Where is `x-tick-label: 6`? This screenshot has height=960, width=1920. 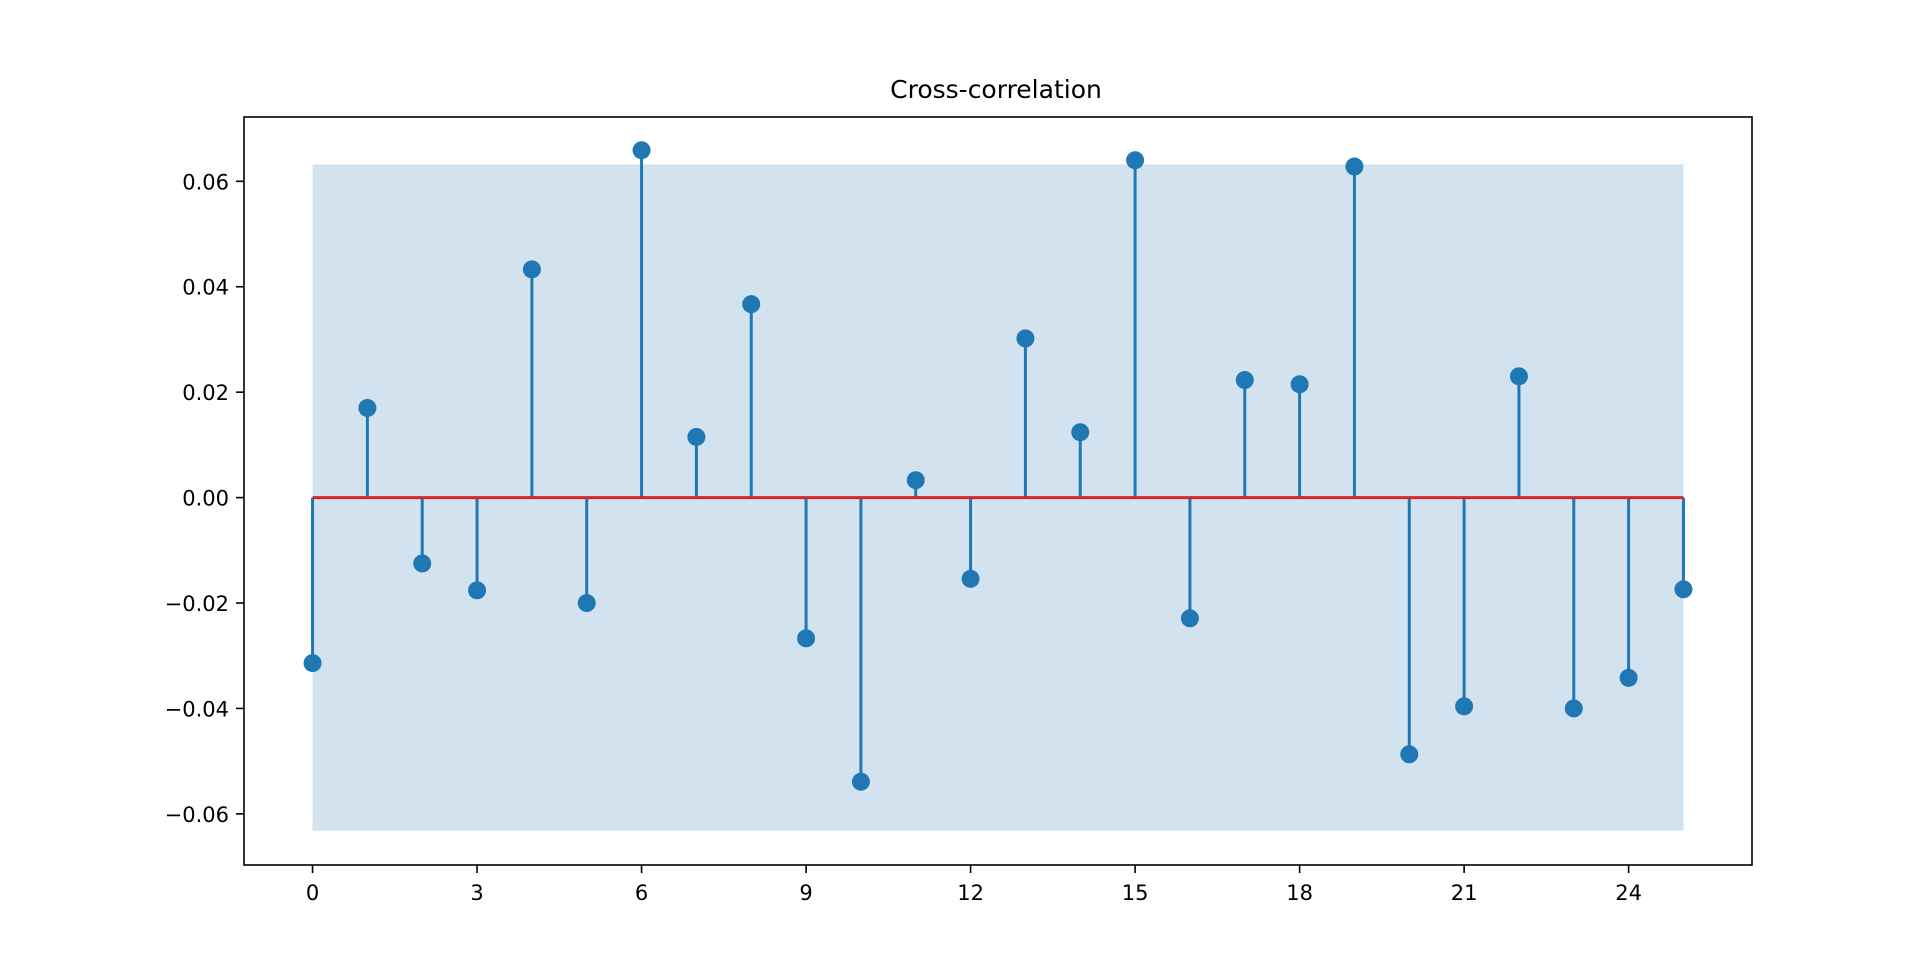
x-tick-label: 6 is located at coordinates (641, 893).